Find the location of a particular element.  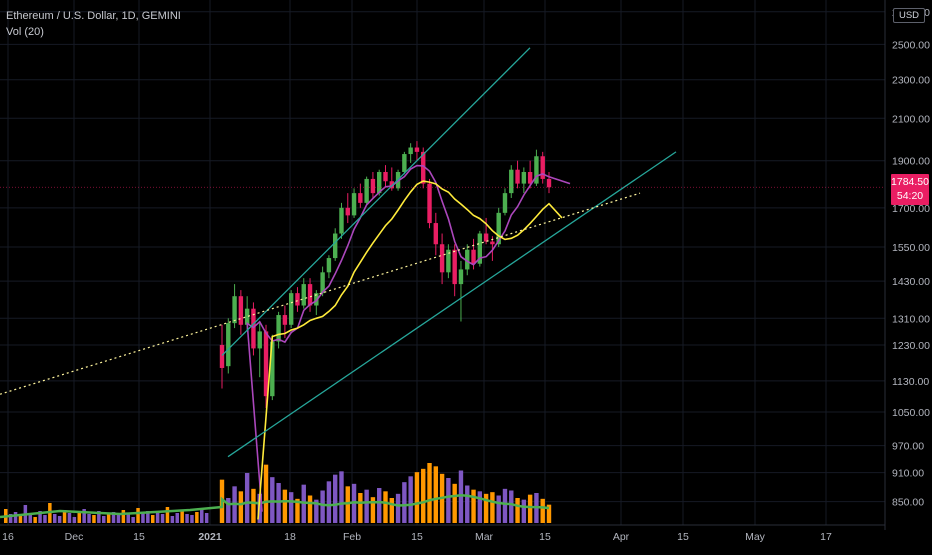

price-tick-label: 1230.00 is located at coordinates (911, 346).